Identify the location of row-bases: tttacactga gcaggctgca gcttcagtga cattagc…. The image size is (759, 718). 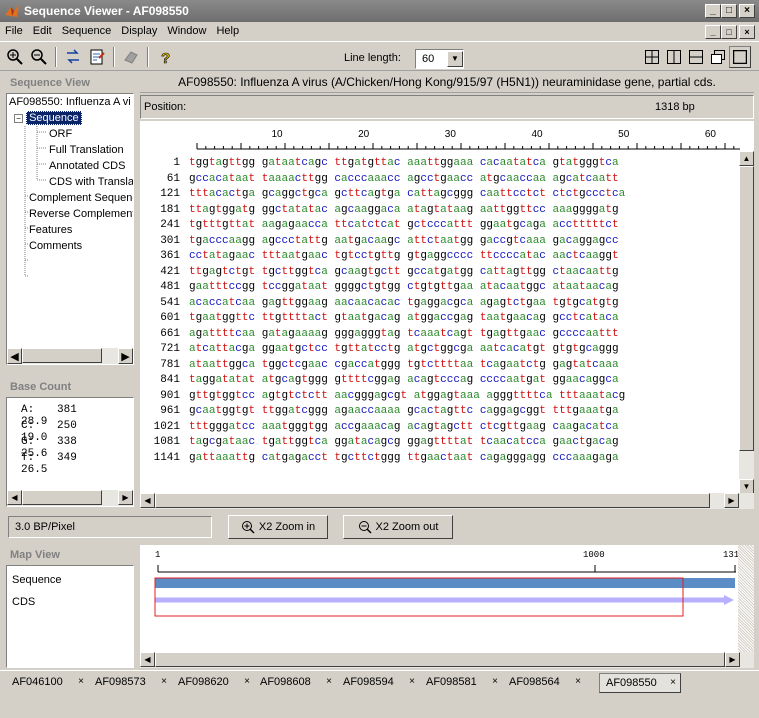
(407, 194).